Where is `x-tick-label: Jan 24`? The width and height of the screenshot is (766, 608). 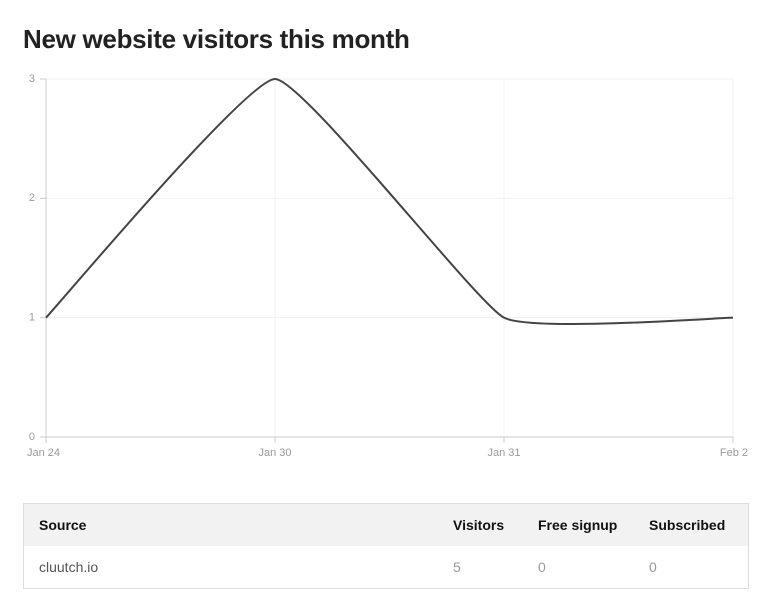
x-tick-label: Jan 24 is located at coordinates (43, 453).